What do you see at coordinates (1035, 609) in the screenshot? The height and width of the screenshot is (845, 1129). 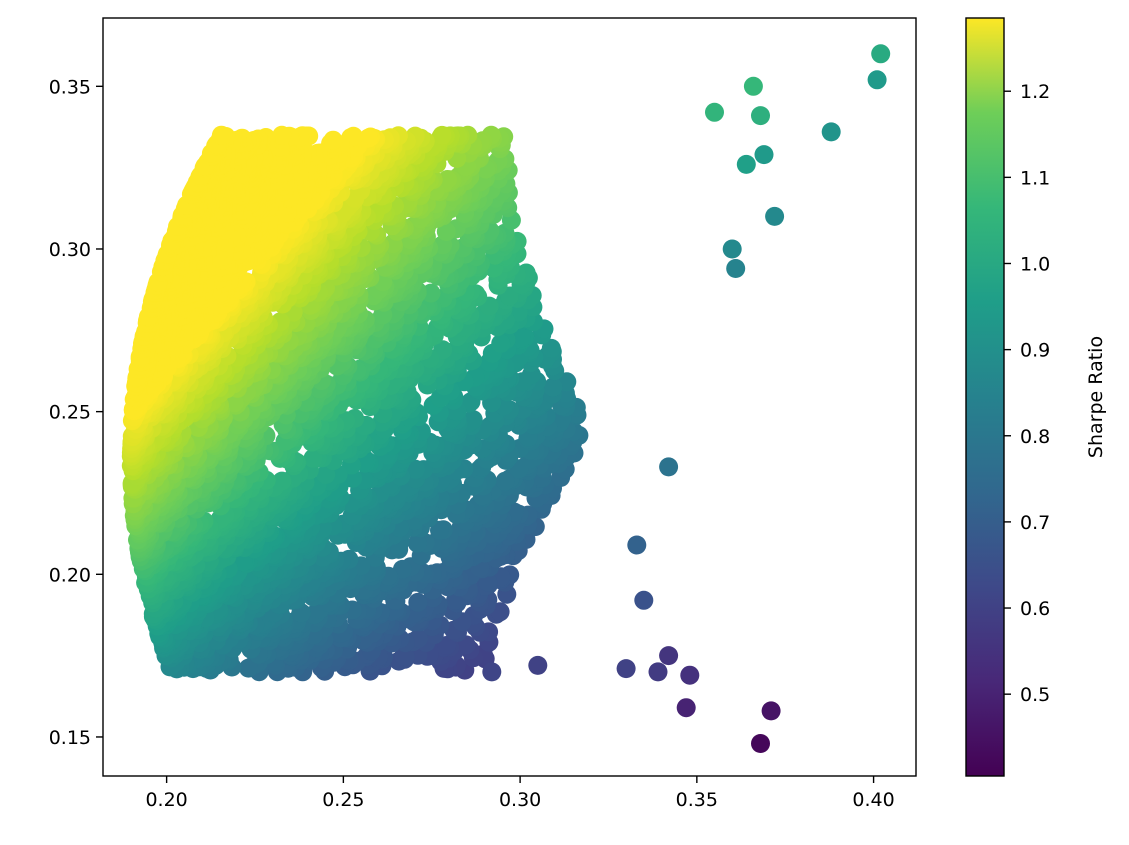 I see `colorbar-tick-label: 0.6` at bounding box center [1035, 609].